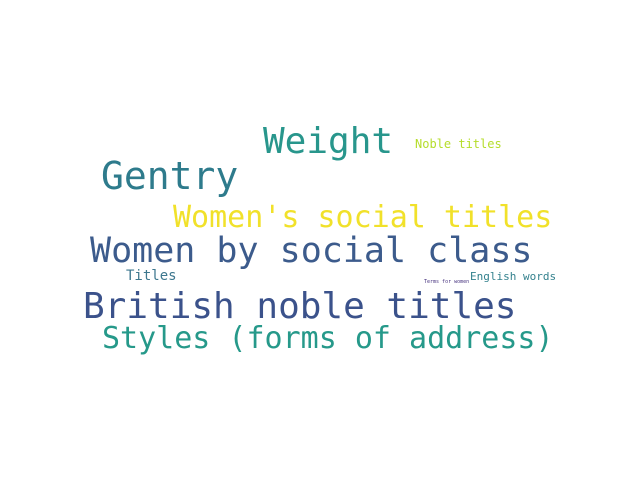 The image size is (640, 480). Describe the element at coordinates (513, 276) in the screenshot. I see `word-english-words: English words` at that location.